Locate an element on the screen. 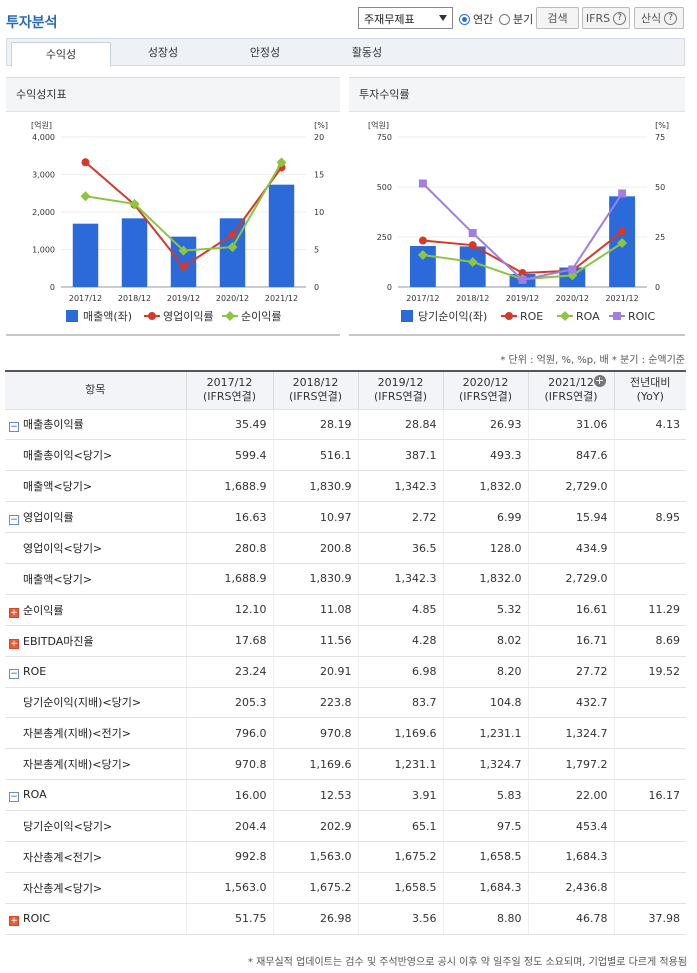  row-label-cell: 자본총계(지배)<당기> is located at coordinates (95, 764).